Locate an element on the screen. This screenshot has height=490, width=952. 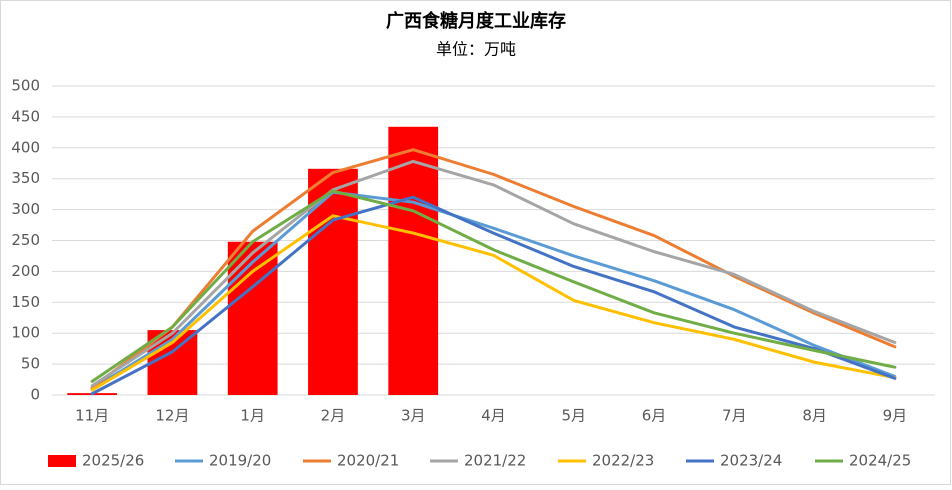
x-tick-label: 3月 is located at coordinates (413, 416).